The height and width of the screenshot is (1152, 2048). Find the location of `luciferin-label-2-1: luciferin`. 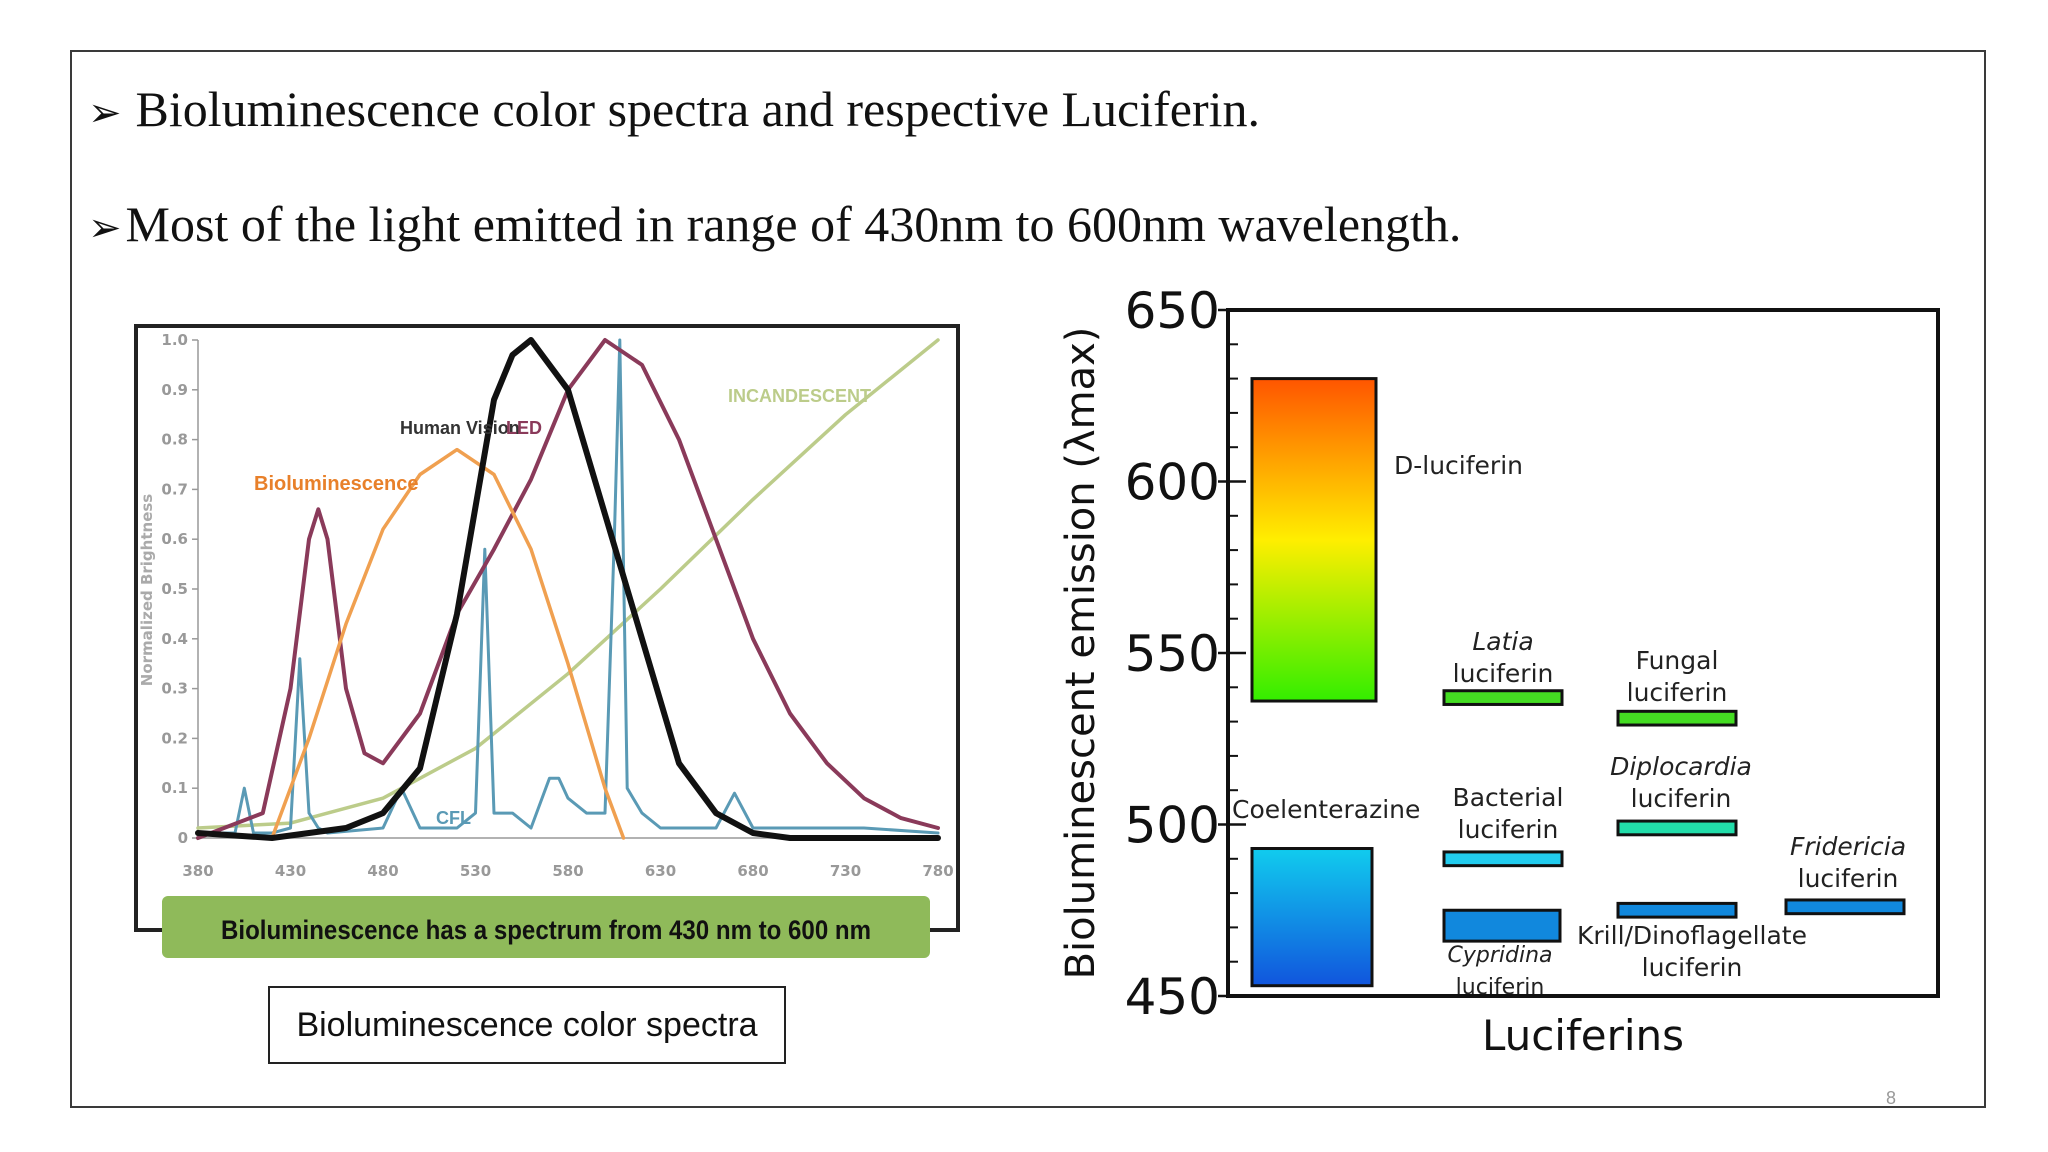

luciferin-label-2-1: luciferin is located at coordinates (1503, 673).